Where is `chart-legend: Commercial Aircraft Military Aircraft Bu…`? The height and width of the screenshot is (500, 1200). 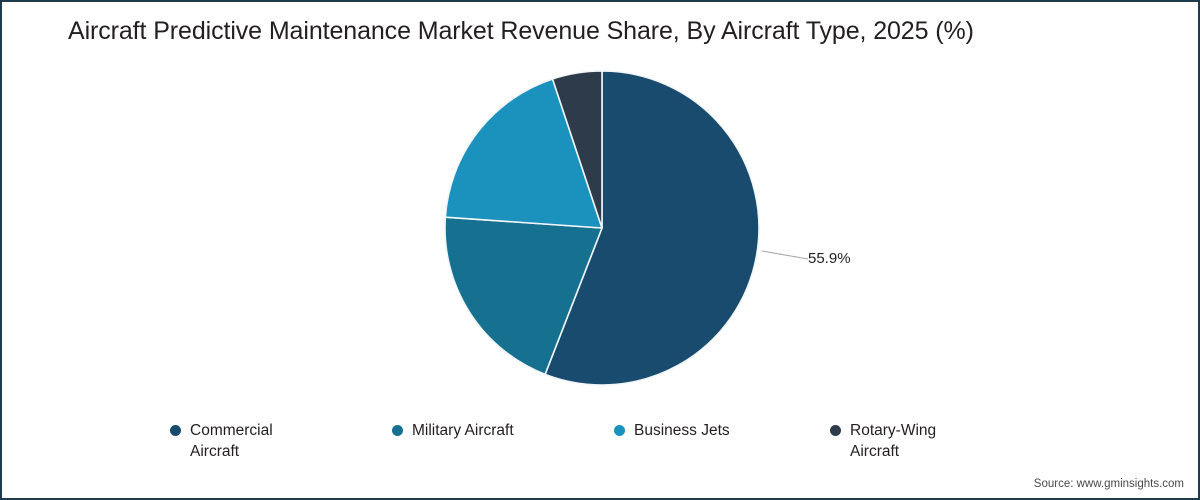
chart-legend: Commercial Aircraft Military Aircraft Bu… is located at coordinates (610, 450).